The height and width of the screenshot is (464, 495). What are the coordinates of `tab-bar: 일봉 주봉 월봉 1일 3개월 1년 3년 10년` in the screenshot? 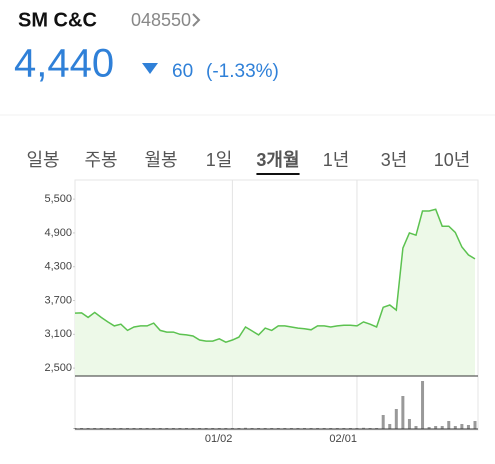 It's located at (248, 162).